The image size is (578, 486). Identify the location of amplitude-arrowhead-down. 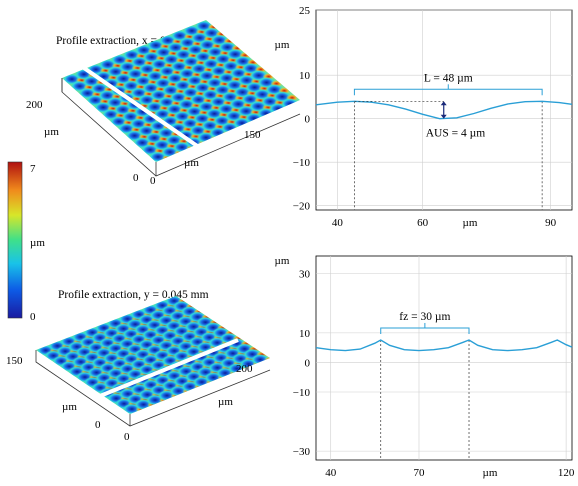
(443, 116).